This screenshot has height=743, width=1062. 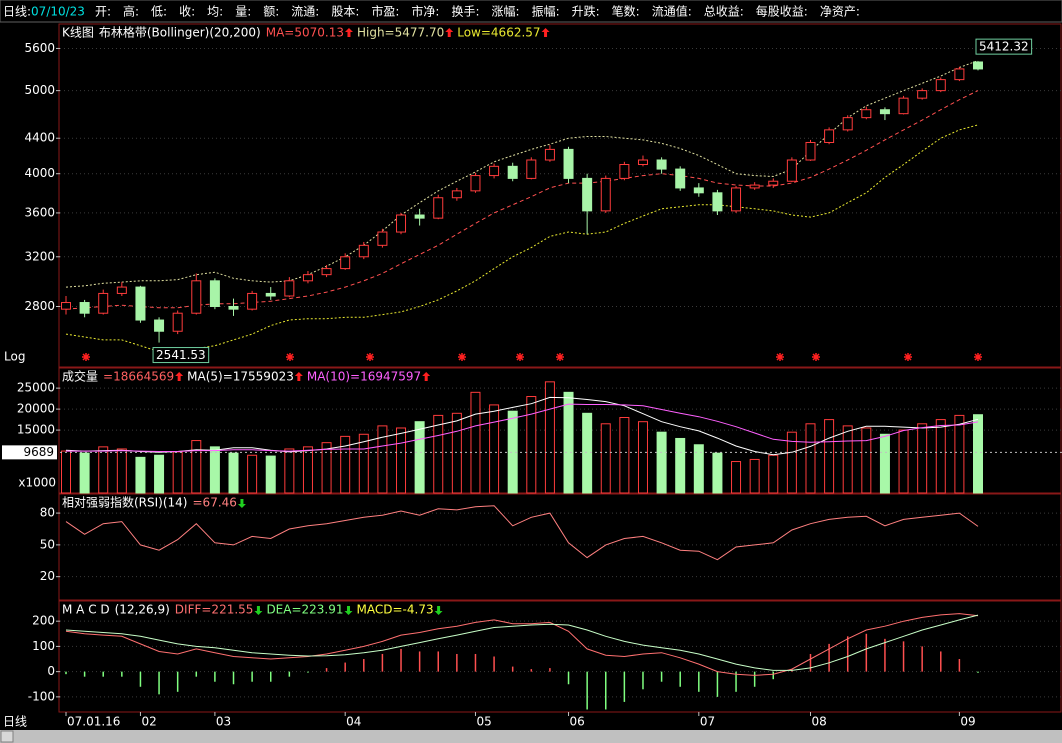 I want to click on header-field: 开:, so click(x=103, y=12).